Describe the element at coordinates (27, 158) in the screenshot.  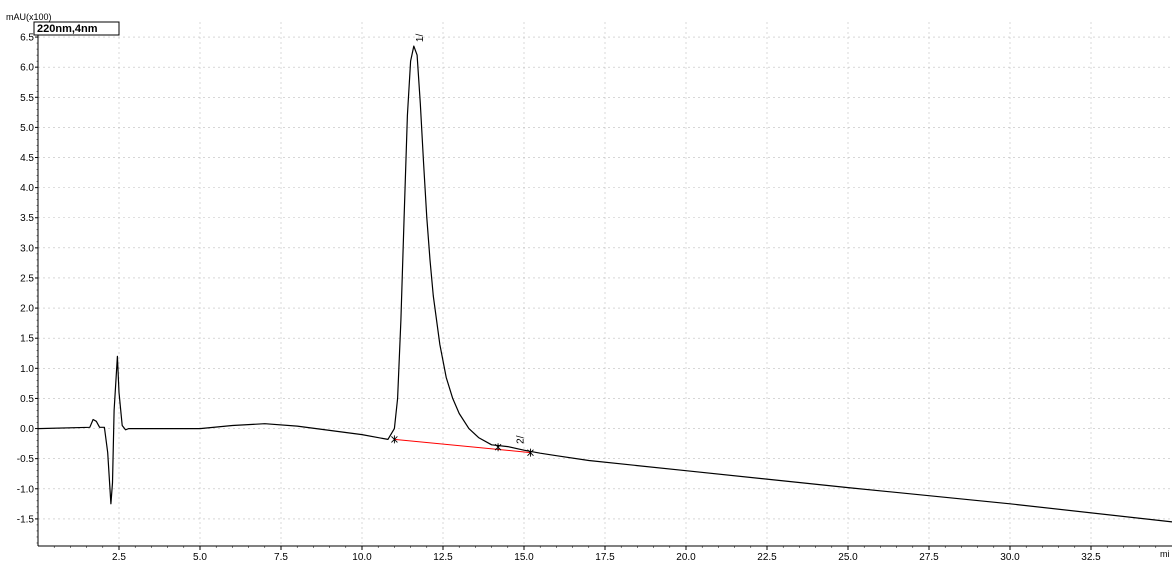
I see `y-tick-label: 4.5` at that location.